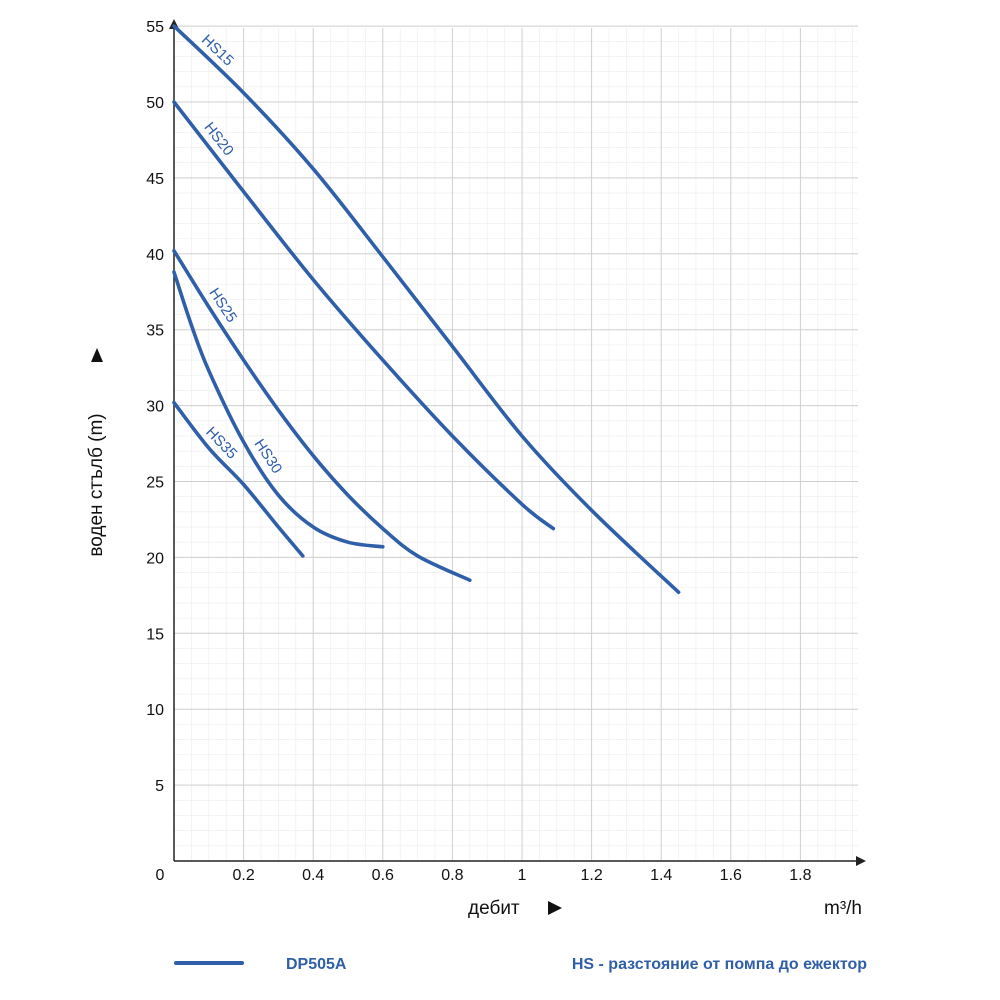 The height and width of the screenshot is (1000, 1000). Describe the element at coordinates (155, 179) in the screenshot. I see `y-tick-label: 45` at that location.